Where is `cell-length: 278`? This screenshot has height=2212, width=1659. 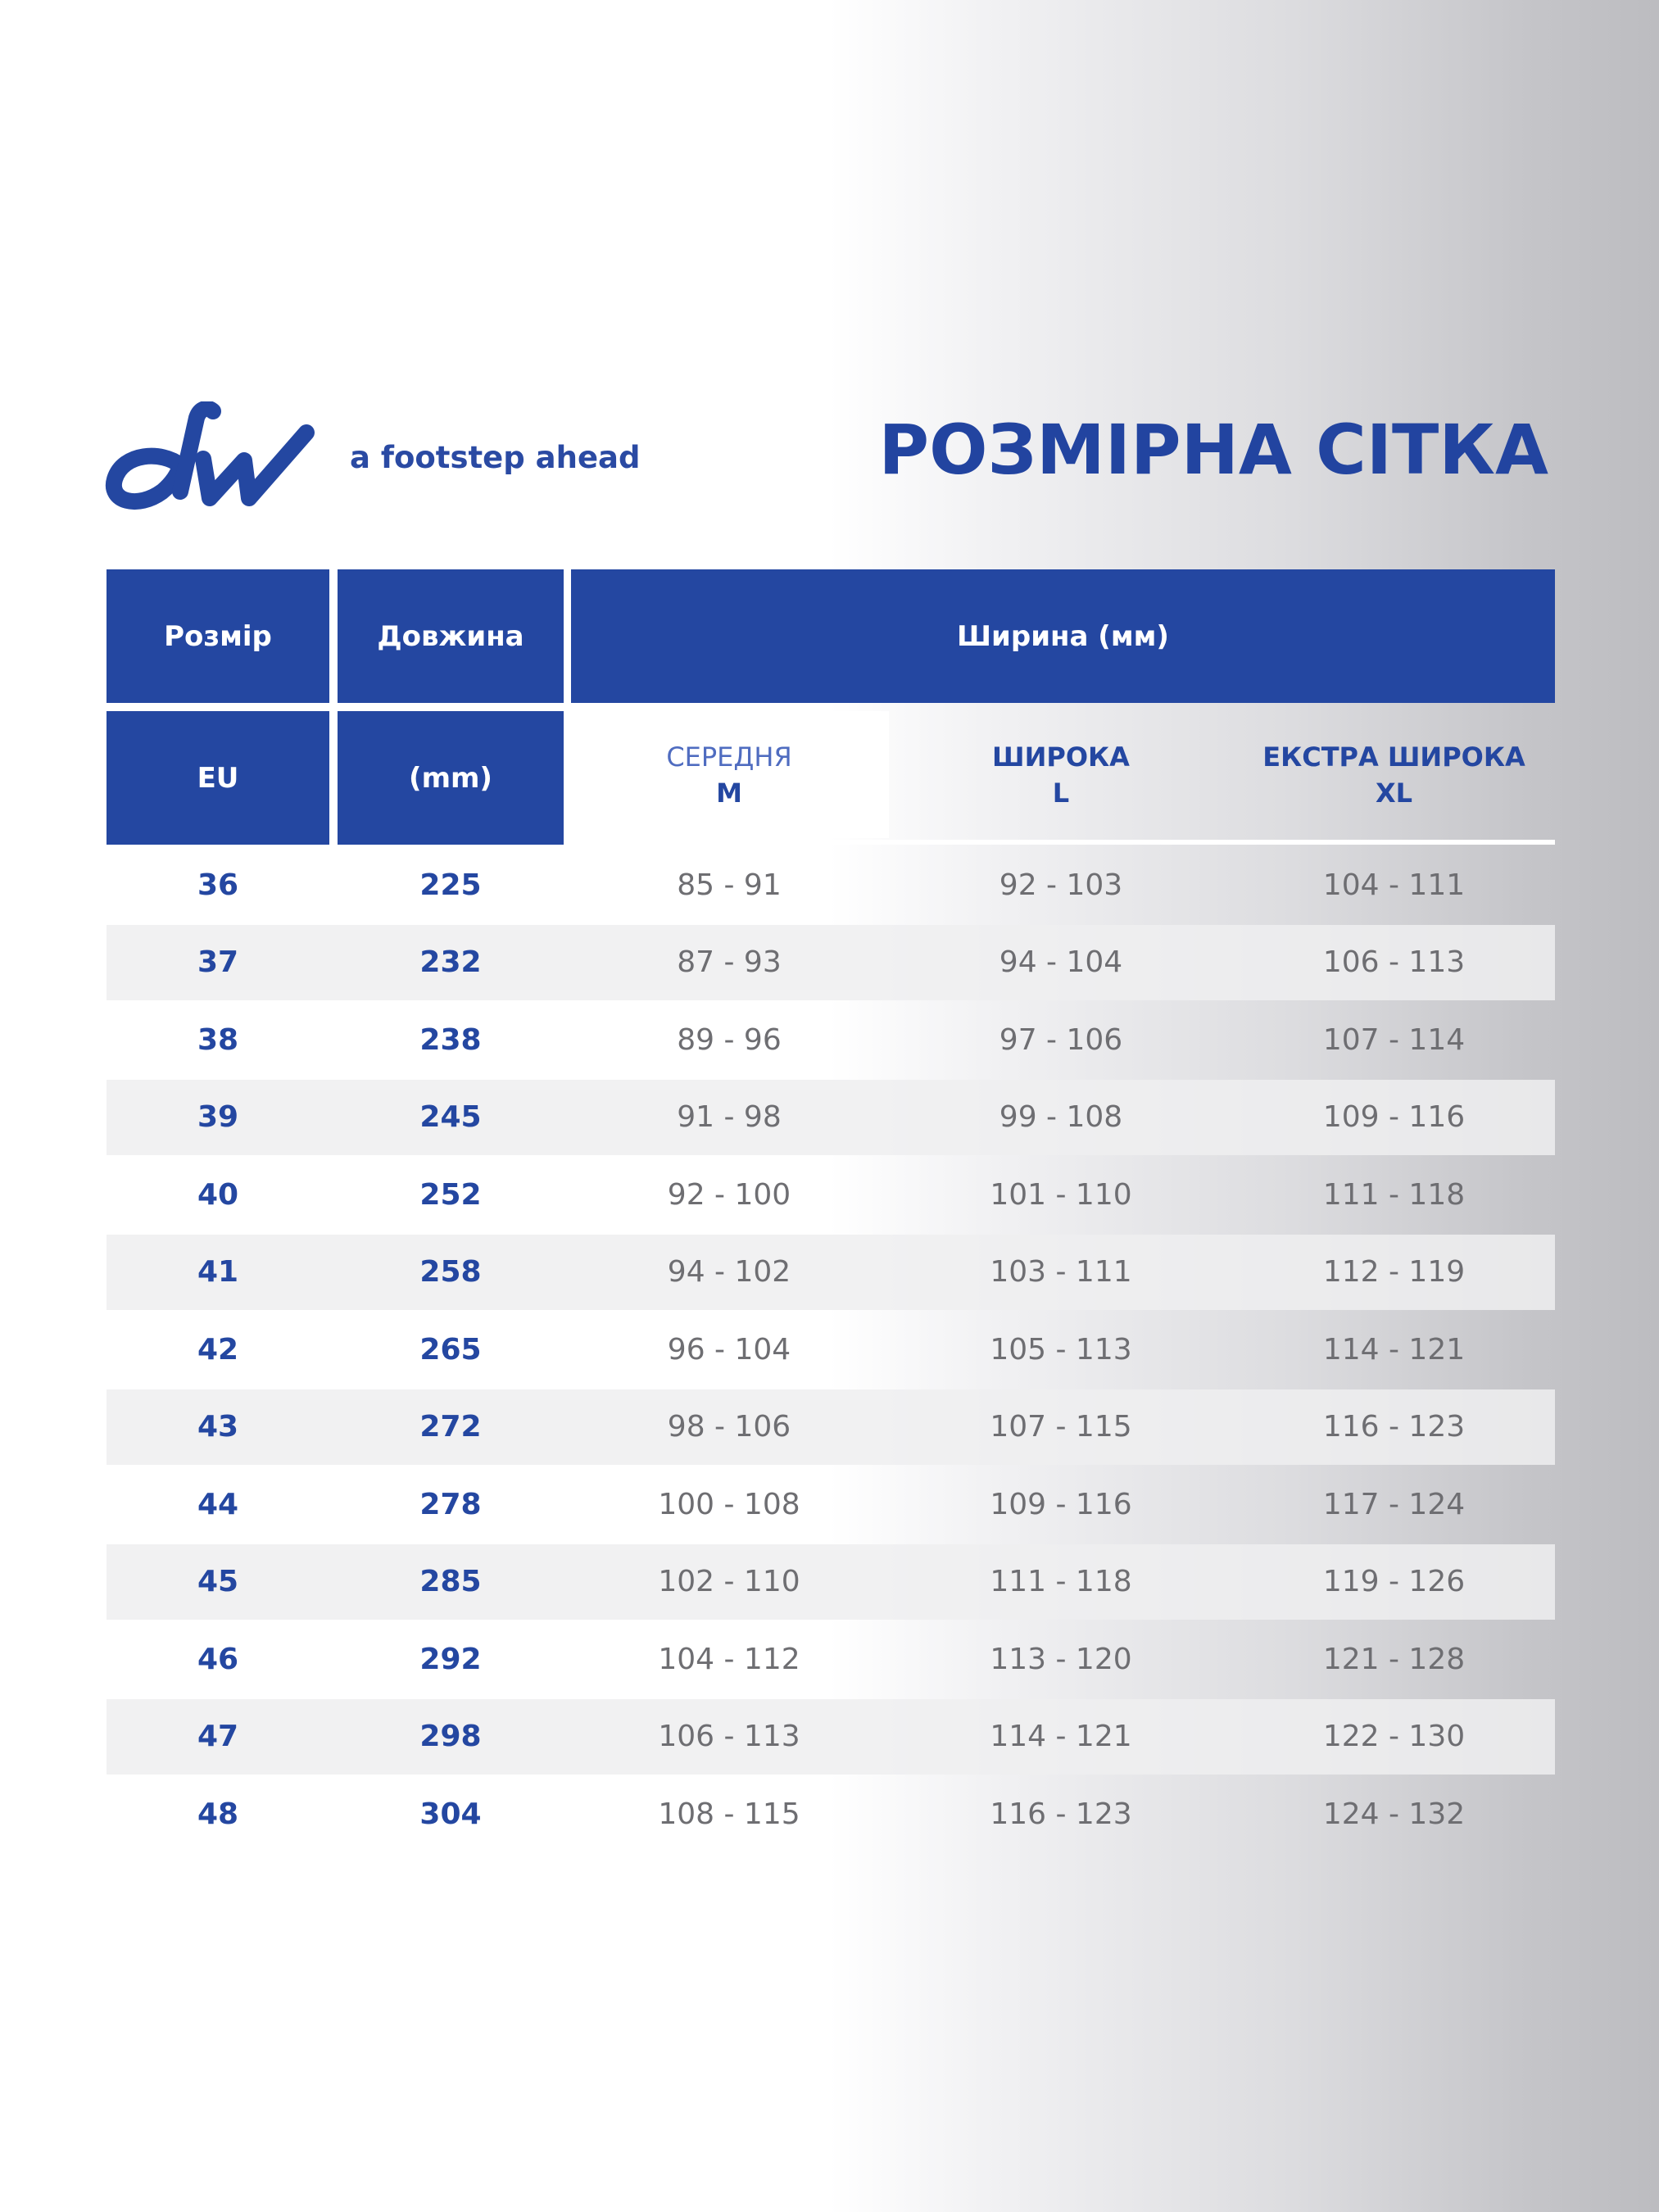
cell-length: 278 is located at coordinates (450, 1504).